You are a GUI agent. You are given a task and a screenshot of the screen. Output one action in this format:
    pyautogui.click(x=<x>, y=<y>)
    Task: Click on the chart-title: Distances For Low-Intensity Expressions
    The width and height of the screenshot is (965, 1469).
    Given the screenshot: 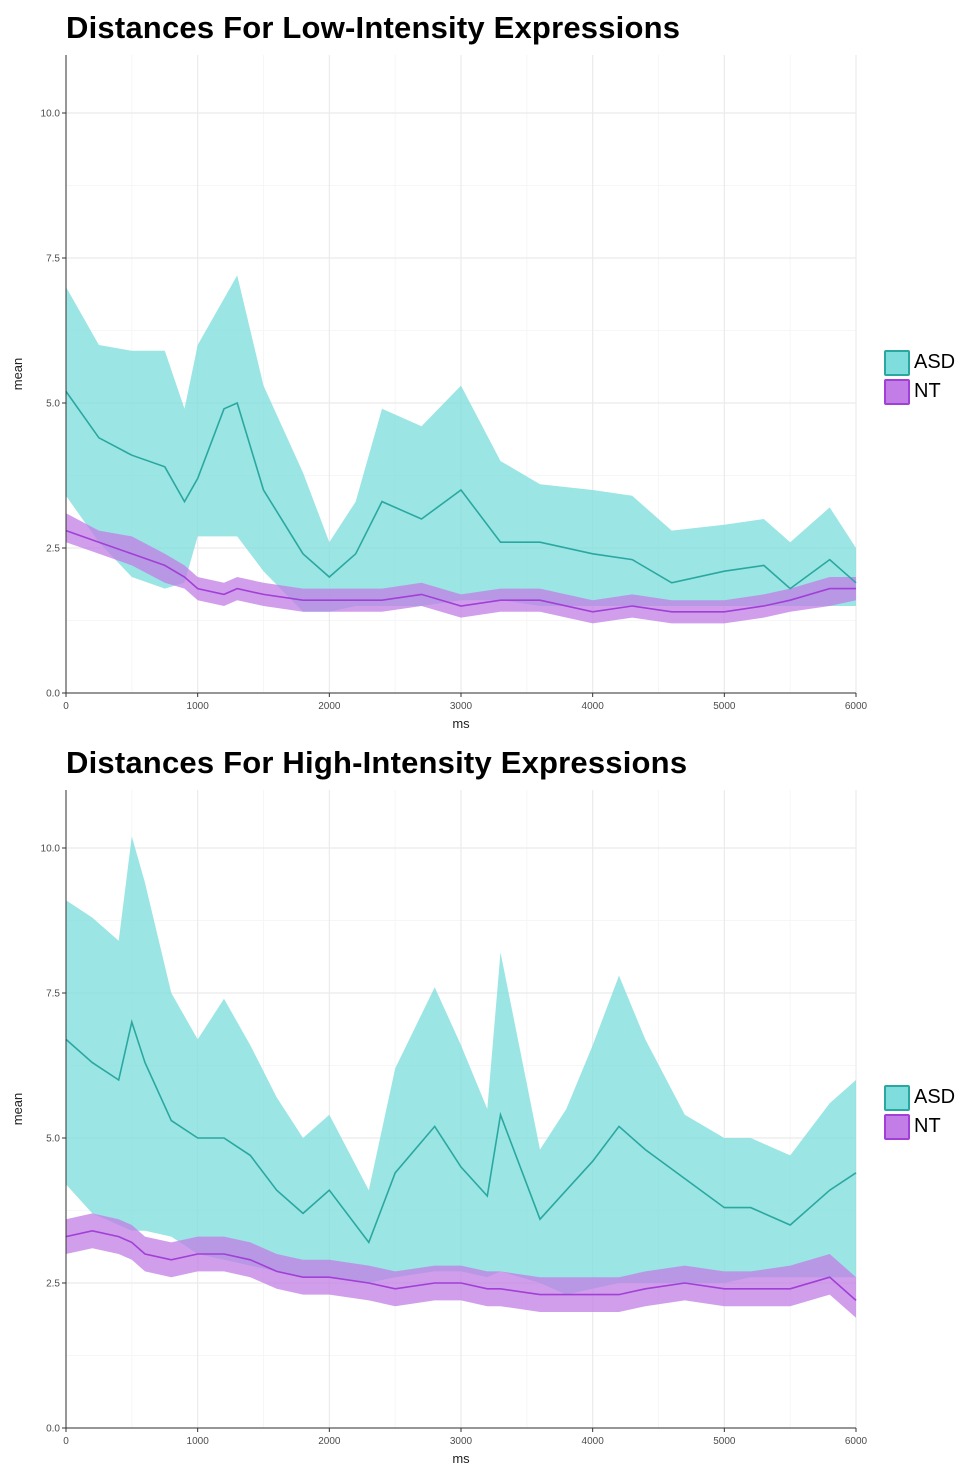 What is the action you would take?
    pyautogui.click(x=373, y=27)
    